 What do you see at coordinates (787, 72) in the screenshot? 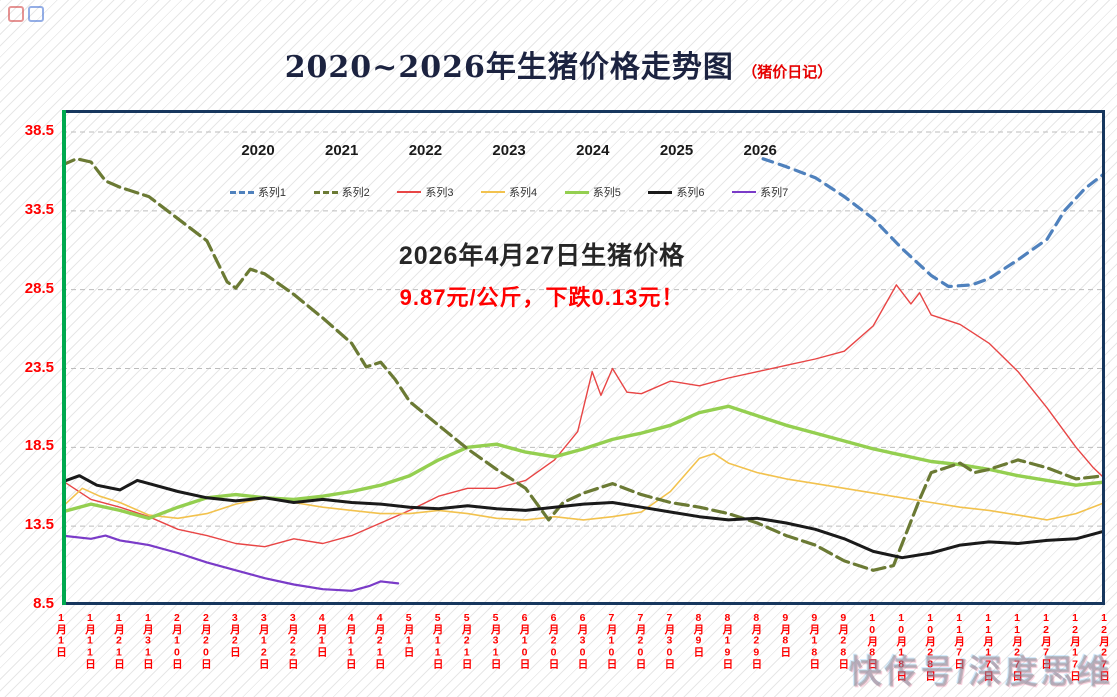
I see `chart-title-suffix: （猪价日记）` at bounding box center [787, 72].